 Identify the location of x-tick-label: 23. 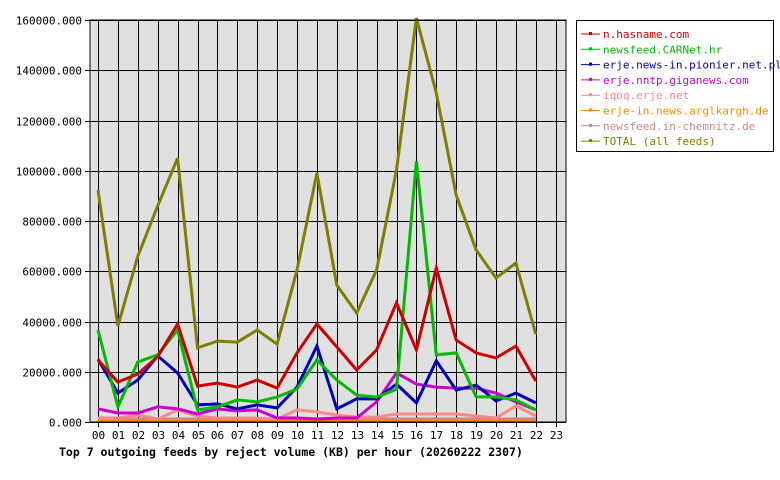
(556, 435).